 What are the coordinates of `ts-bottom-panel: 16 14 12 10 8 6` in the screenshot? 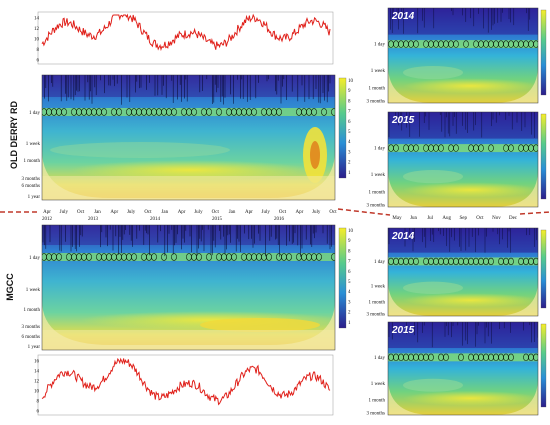 It's located at (184, 385).